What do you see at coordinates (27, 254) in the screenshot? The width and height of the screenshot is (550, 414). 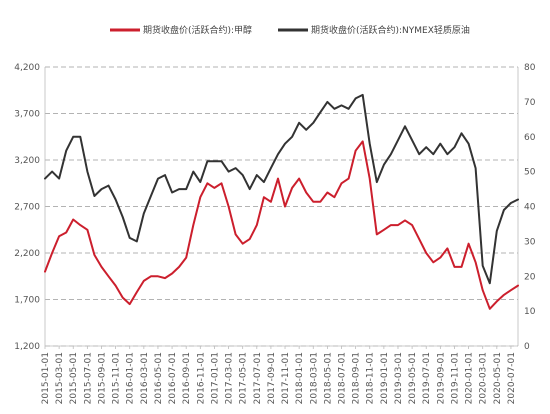 I see `y-left-tick-label: 2,200` at bounding box center [27, 254].